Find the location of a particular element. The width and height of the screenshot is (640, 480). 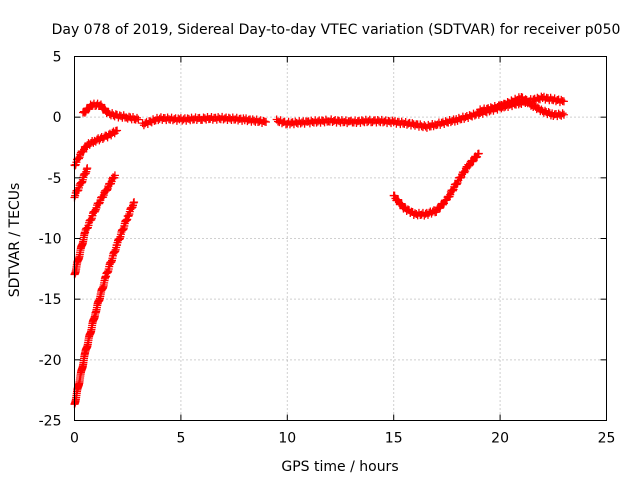

y-tick-label: -5 is located at coordinates (55, 179).